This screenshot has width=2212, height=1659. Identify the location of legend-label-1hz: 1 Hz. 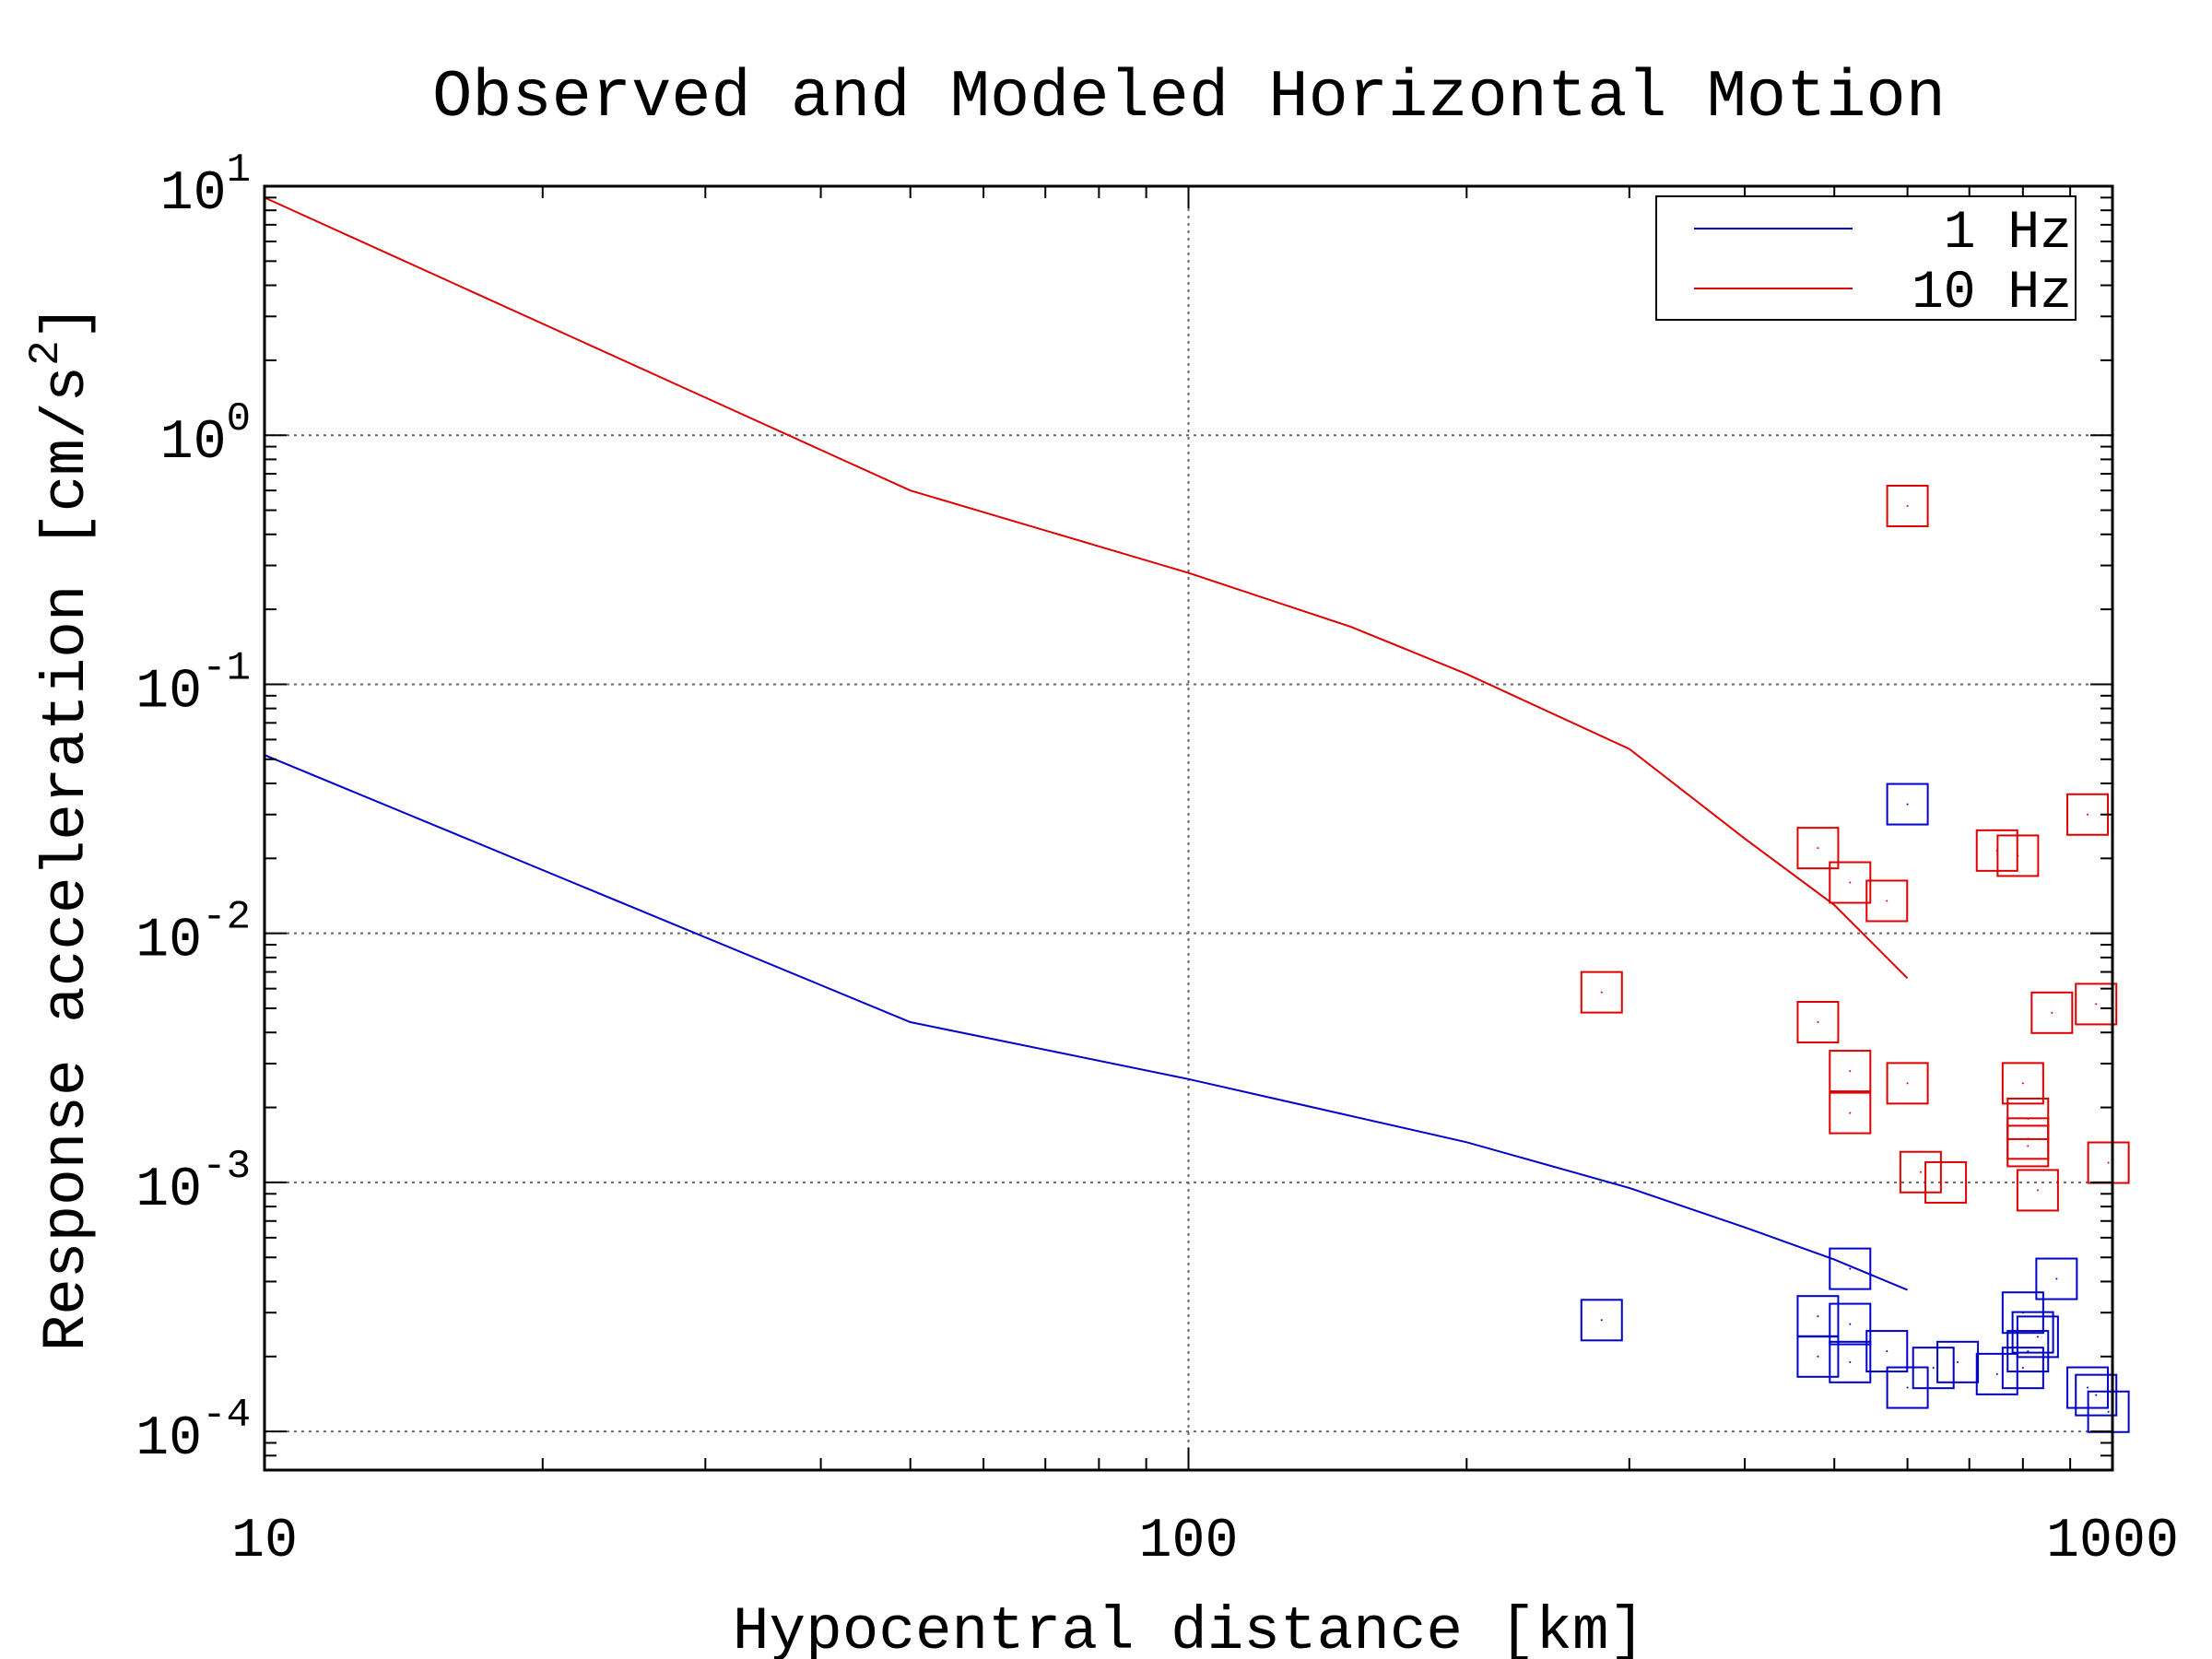
(2008, 234).